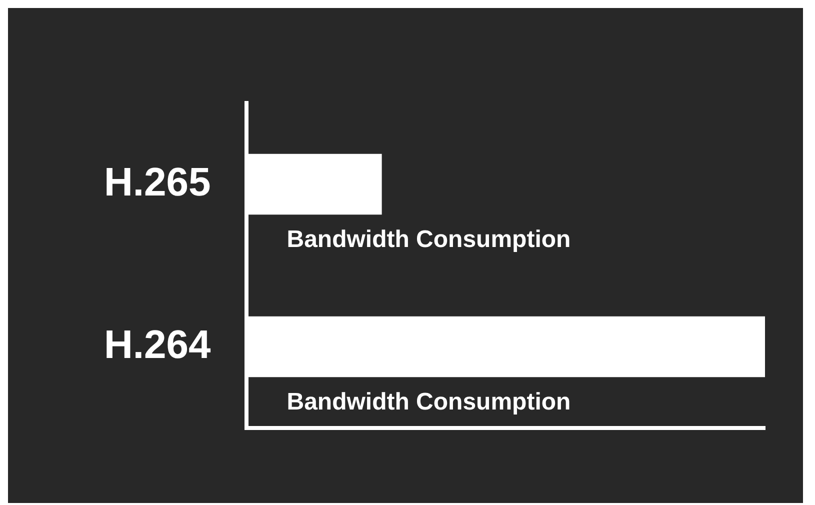 Image resolution: width=815 pixels, height=505 pixels. Describe the element at coordinates (157, 182) in the screenshot. I see `y-tick-label: H.265` at that location.